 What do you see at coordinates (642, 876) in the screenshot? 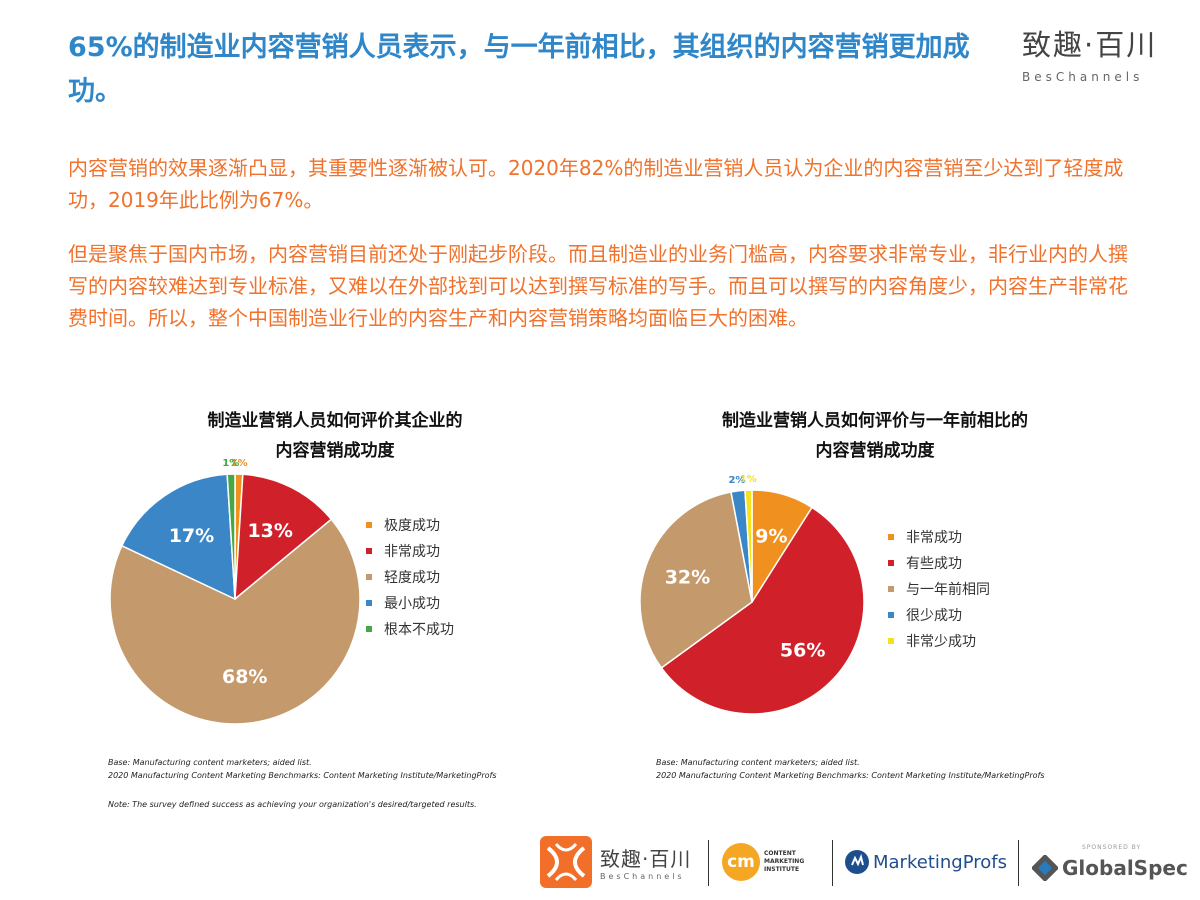
I see `footer-logo1-en: BesChannels` at bounding box center [642, 876].